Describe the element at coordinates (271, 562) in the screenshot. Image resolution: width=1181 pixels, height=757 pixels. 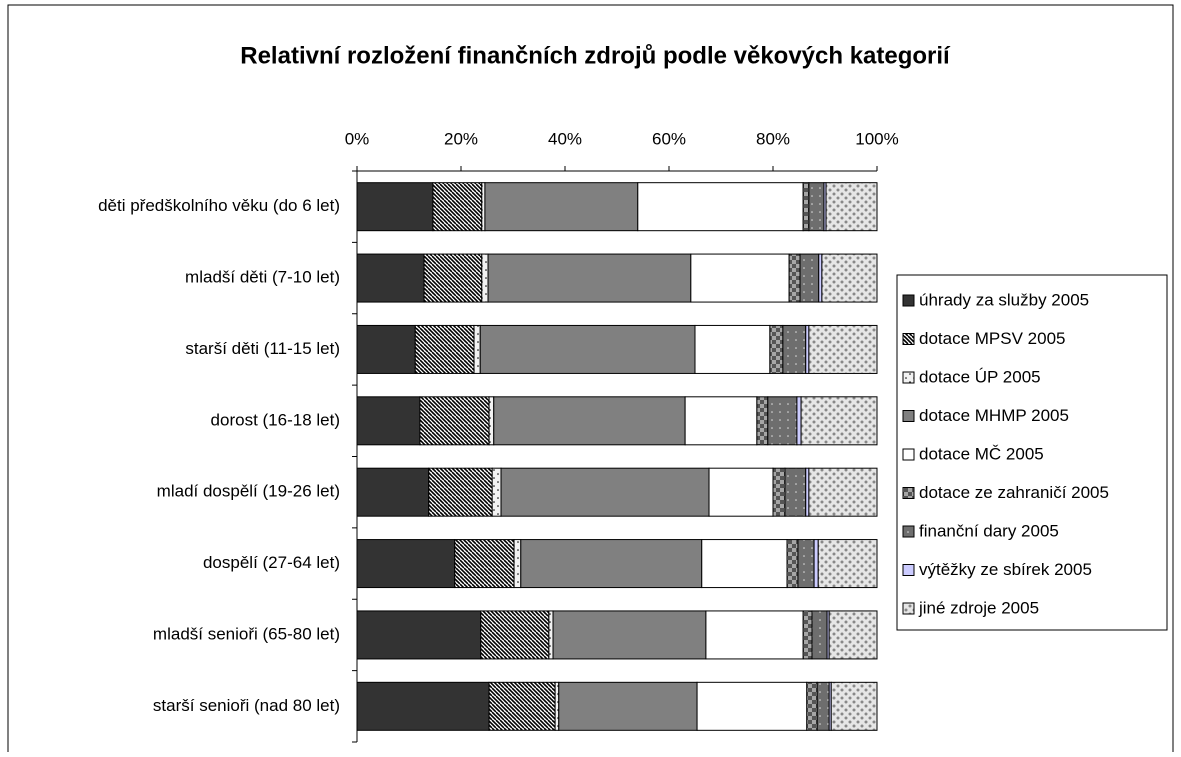
I see `y-tick-label: dospělí (27-64 let)` at that location.